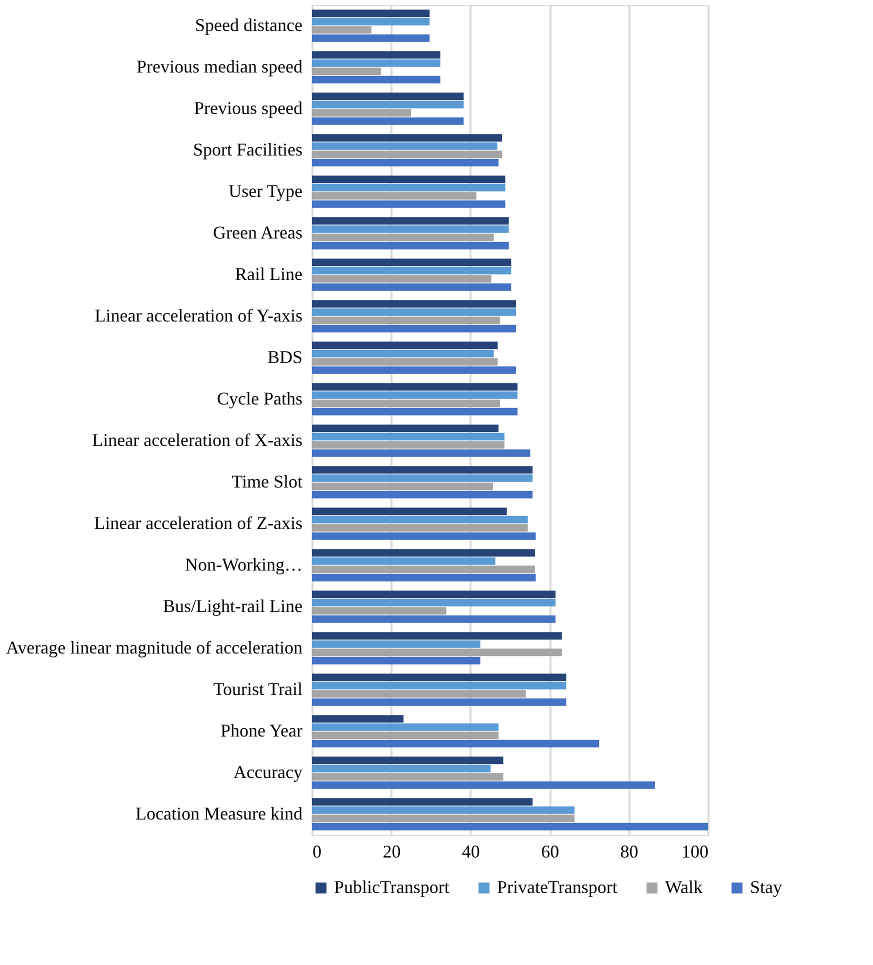 The width and height of the screenshot is (873, 965). What do you see at coordinates (219, 813) in the screenshot?
I see `y-tick-label: Location Measure kind` at bounding box center [219, 813].